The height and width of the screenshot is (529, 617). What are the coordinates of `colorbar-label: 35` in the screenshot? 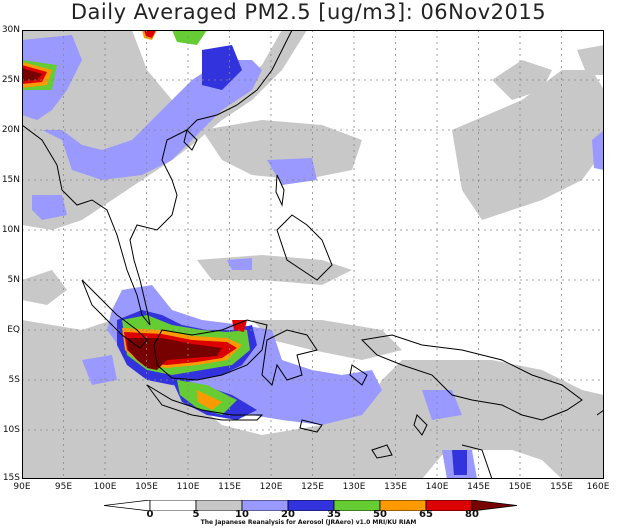 It's located at (334, 514).